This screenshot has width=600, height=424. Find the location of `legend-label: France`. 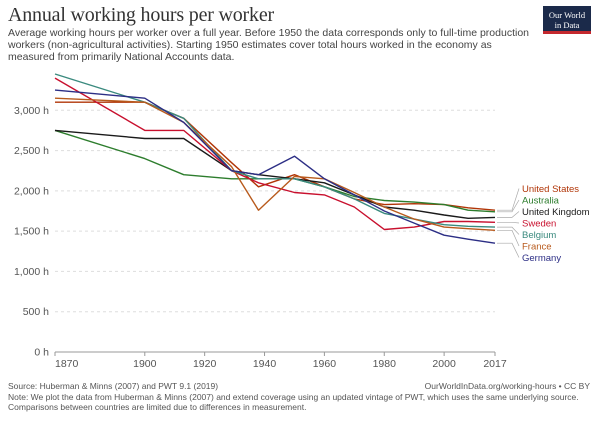

legend-label: France is located at coordinates (537, 247).